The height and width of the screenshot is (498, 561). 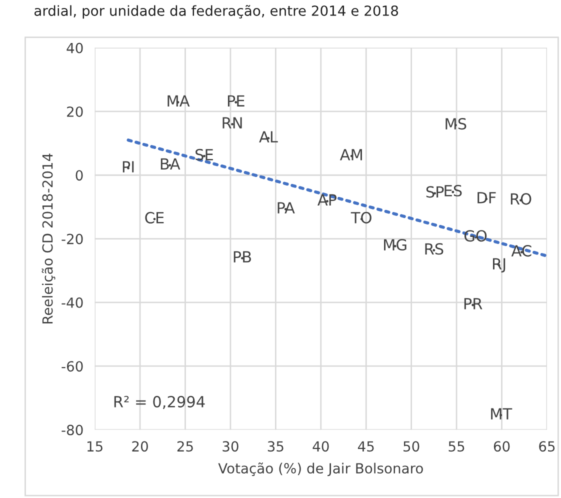 I want to click on annotation: RJ, so click(x=499, y=265).